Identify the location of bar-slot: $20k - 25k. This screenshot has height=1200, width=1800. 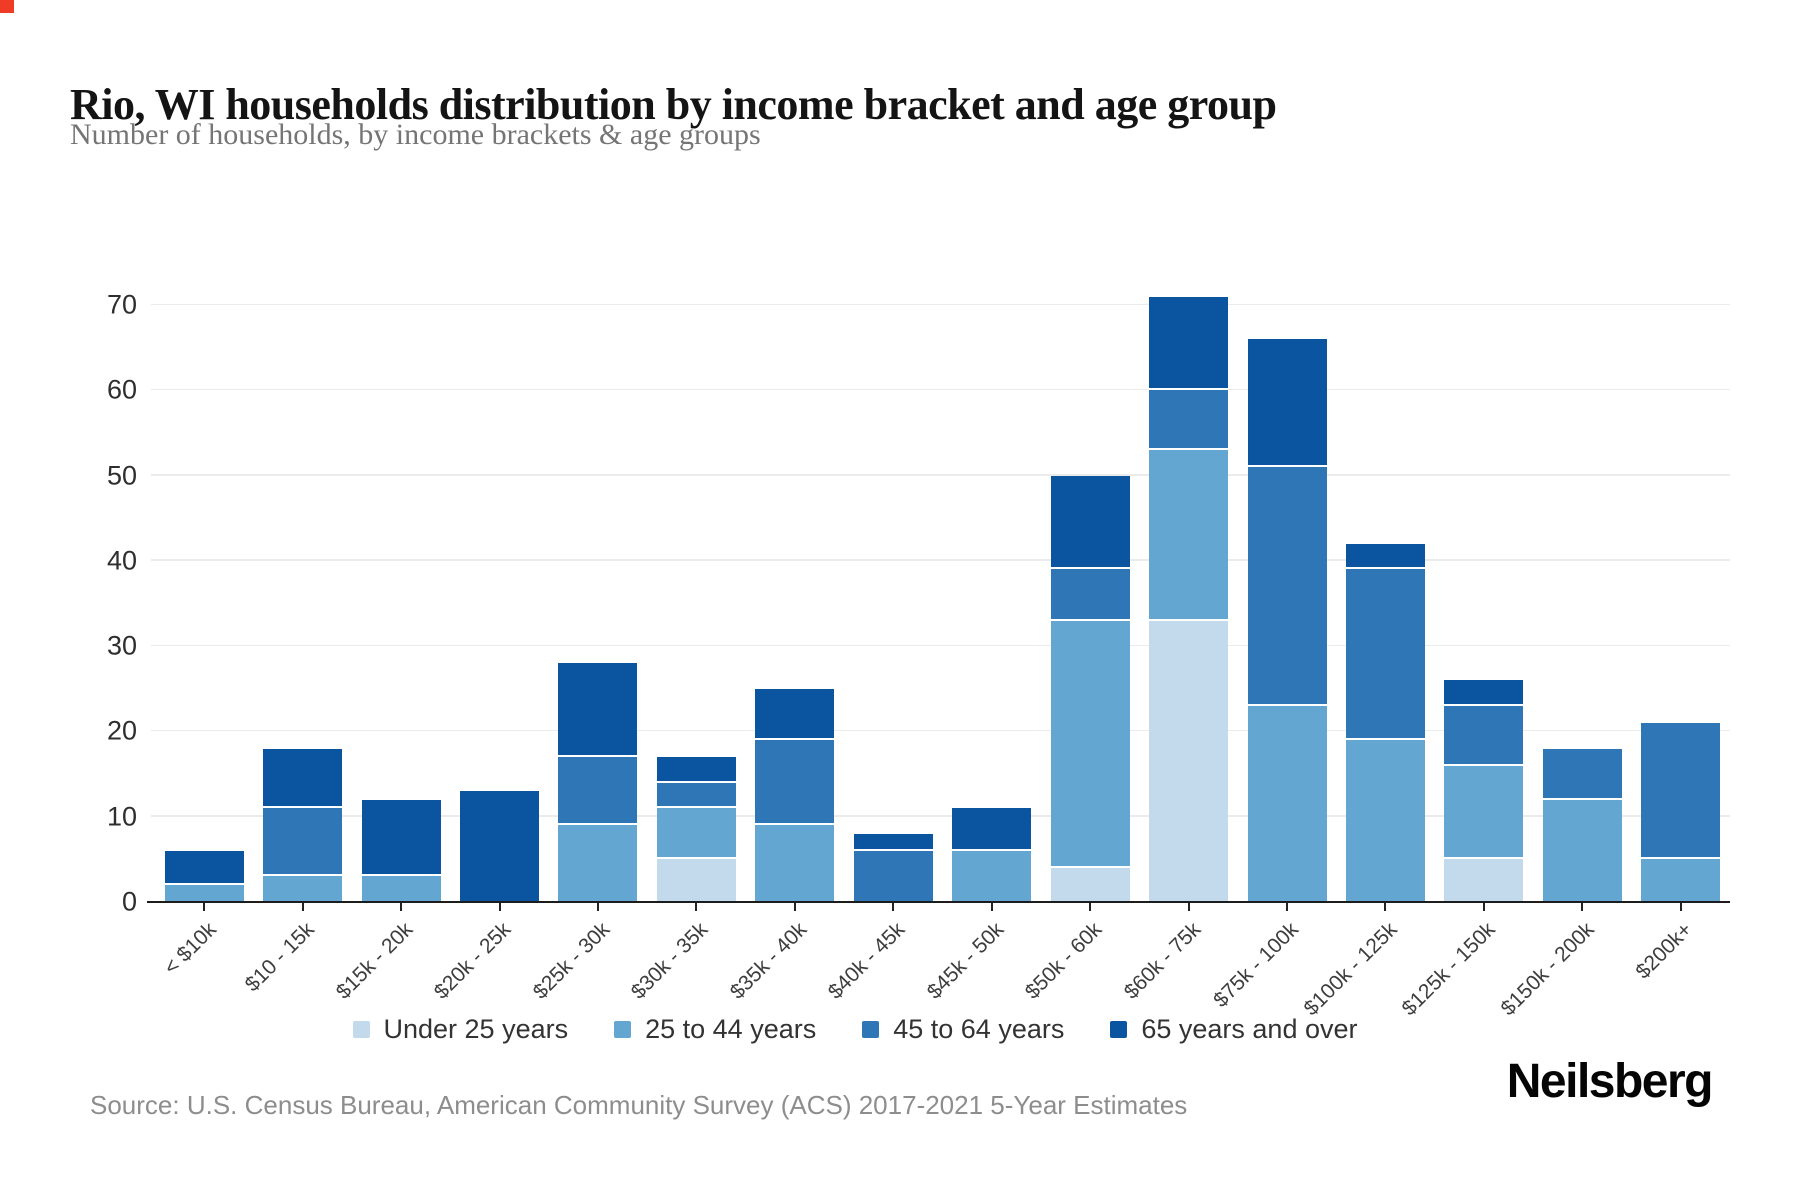
(489, 627).